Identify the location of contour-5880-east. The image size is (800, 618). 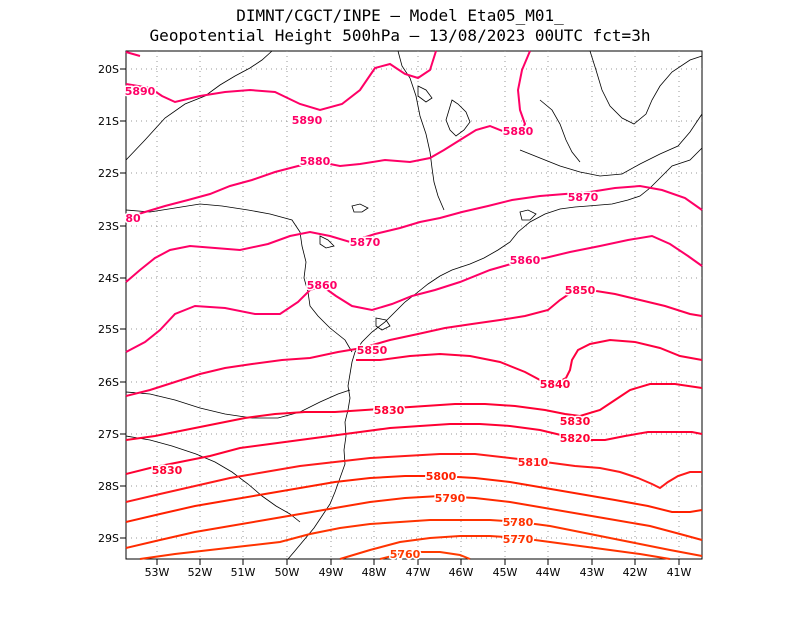
(328, 134).